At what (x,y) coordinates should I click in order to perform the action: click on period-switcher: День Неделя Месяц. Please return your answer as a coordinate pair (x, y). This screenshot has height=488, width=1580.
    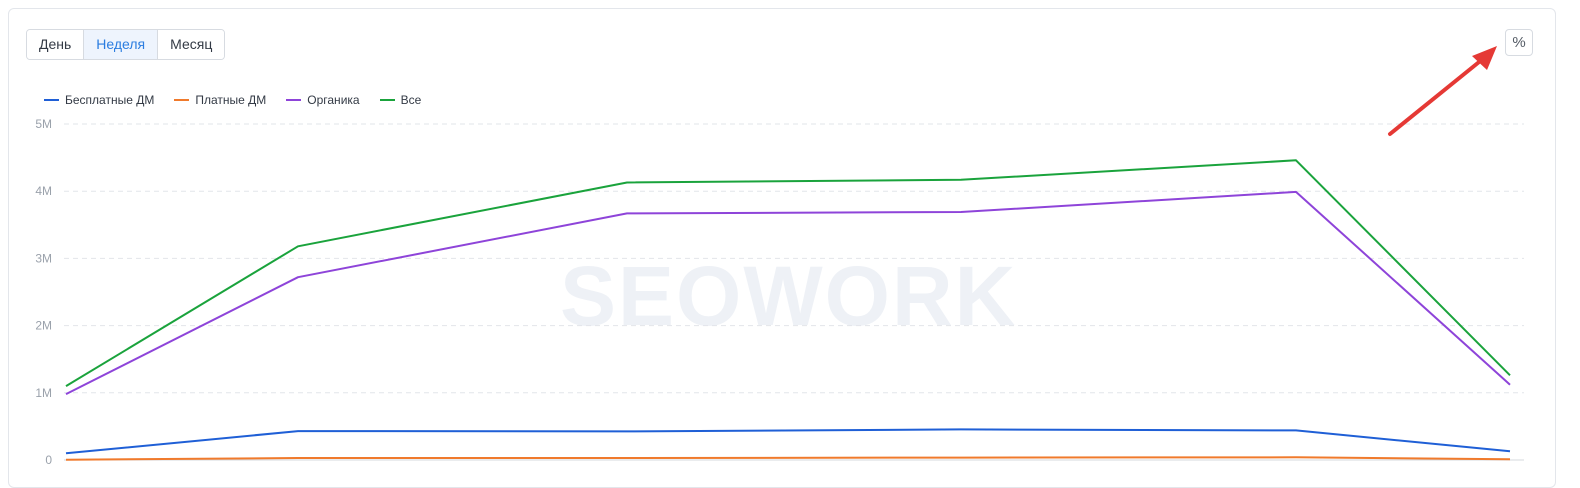
    Looking at the image, I should click on (126, 44).